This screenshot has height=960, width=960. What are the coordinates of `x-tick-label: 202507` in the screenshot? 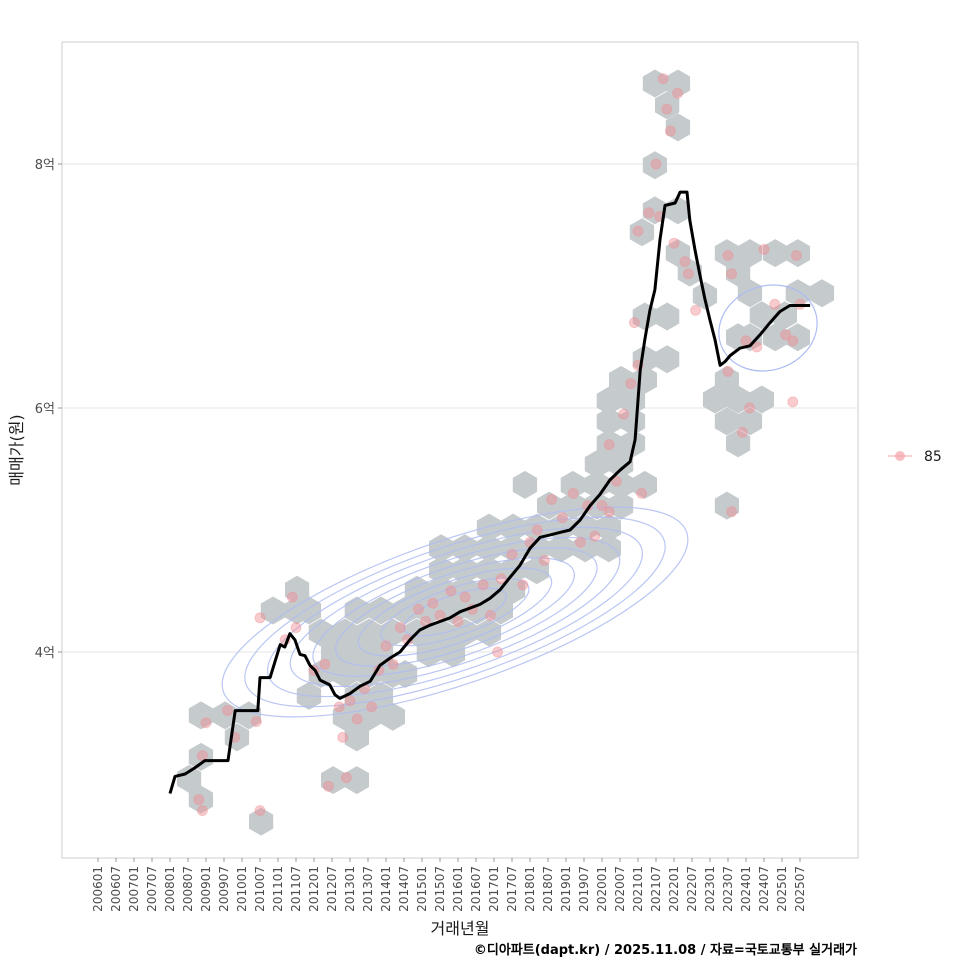 It's located at (800, 889).